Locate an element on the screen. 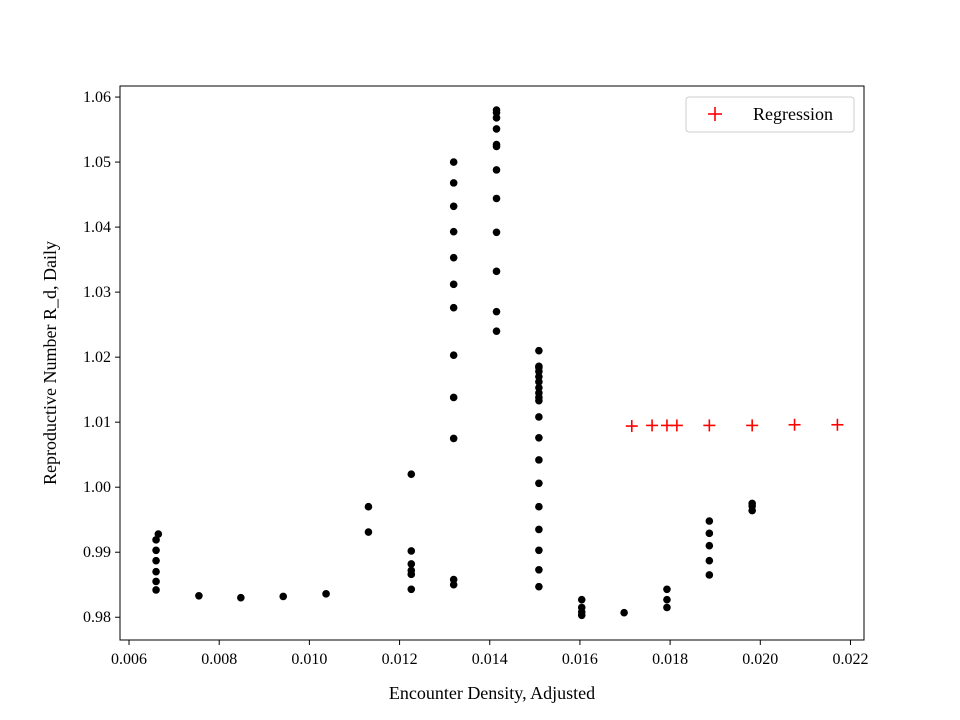 Image resolution: width=960 pixels, height=720 pixels. y-tick-label: 1.05 is located at coordinates (97, 162).